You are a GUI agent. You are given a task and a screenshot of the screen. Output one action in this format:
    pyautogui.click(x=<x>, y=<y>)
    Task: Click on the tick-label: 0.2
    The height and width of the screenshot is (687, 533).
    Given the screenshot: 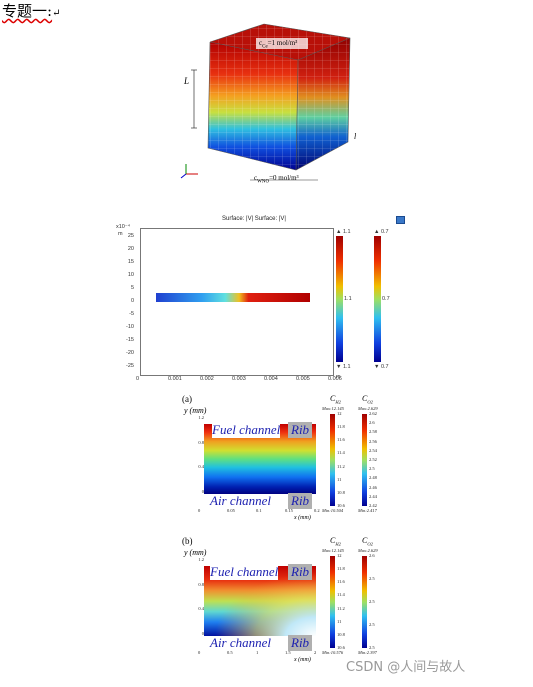 What is the action you would take?
    pyautogui.click(x=317, y=510)
    